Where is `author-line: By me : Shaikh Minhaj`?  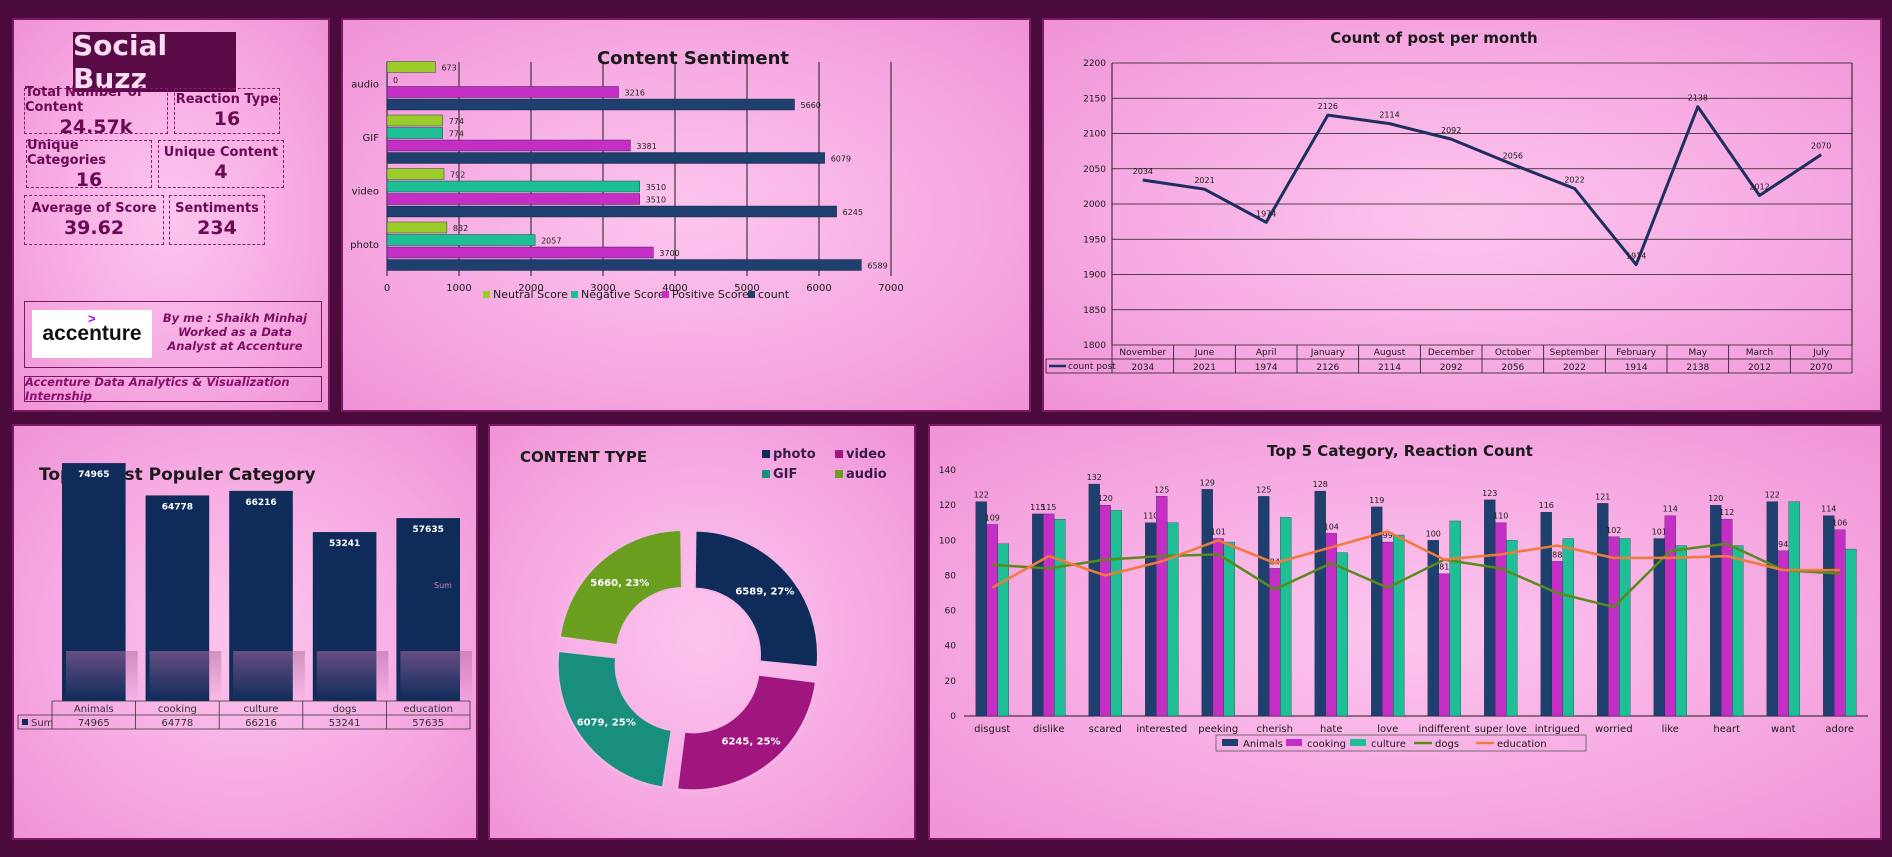 author-line: By me : Shaikh Minhaj is located at coordinates (235, 318).